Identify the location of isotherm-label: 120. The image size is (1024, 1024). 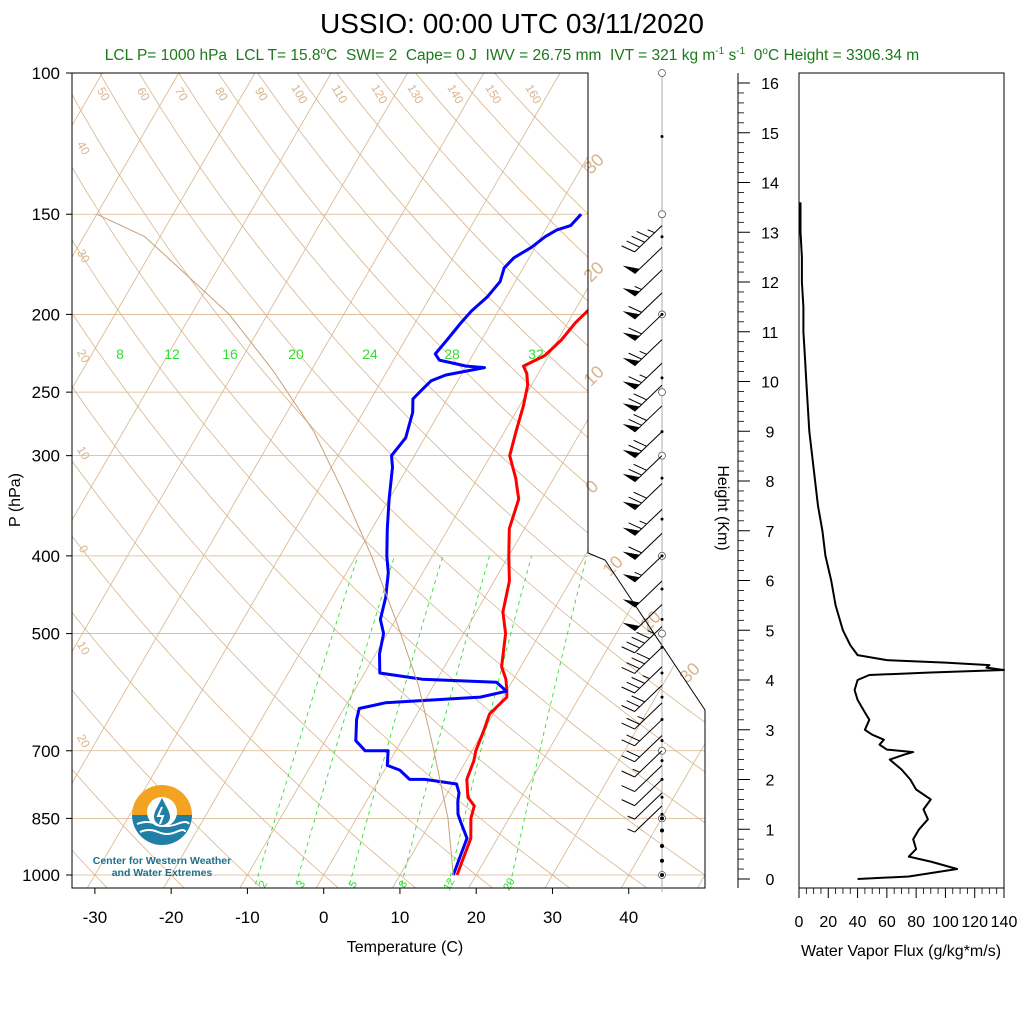
(379, 94).